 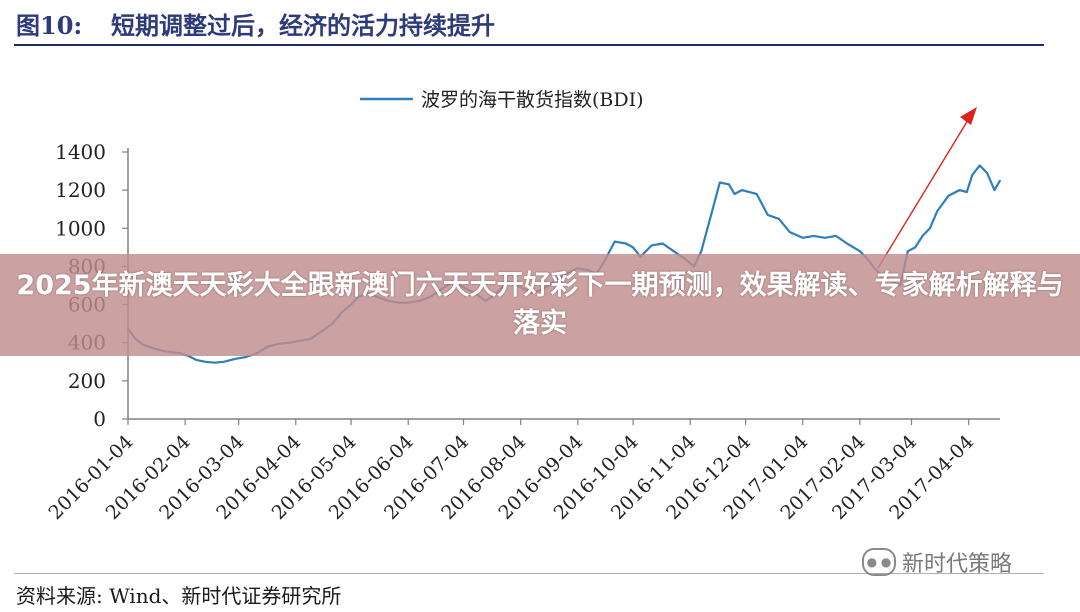 What do you see at coordinates (80, 190) in the screenshot?
I see `y-tick-label: 1200` at bounding box center [80, 190].